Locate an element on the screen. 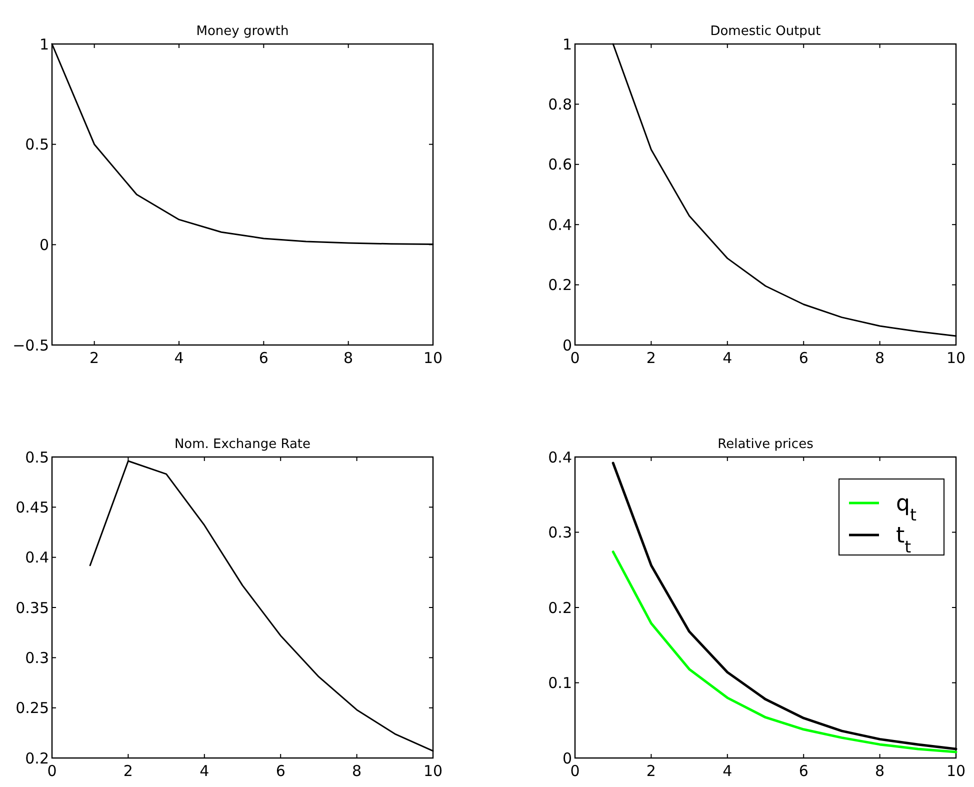  y-tick-label: 0.45 is located at coordinates (32, 507).